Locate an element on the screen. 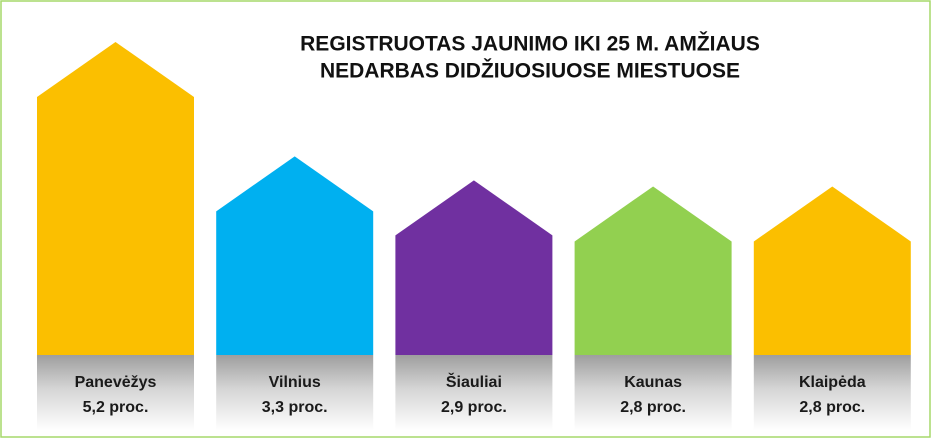 The height and width of the screenshot is (446, 943). category-label: Kaunas is located at coordinates (653, 382).